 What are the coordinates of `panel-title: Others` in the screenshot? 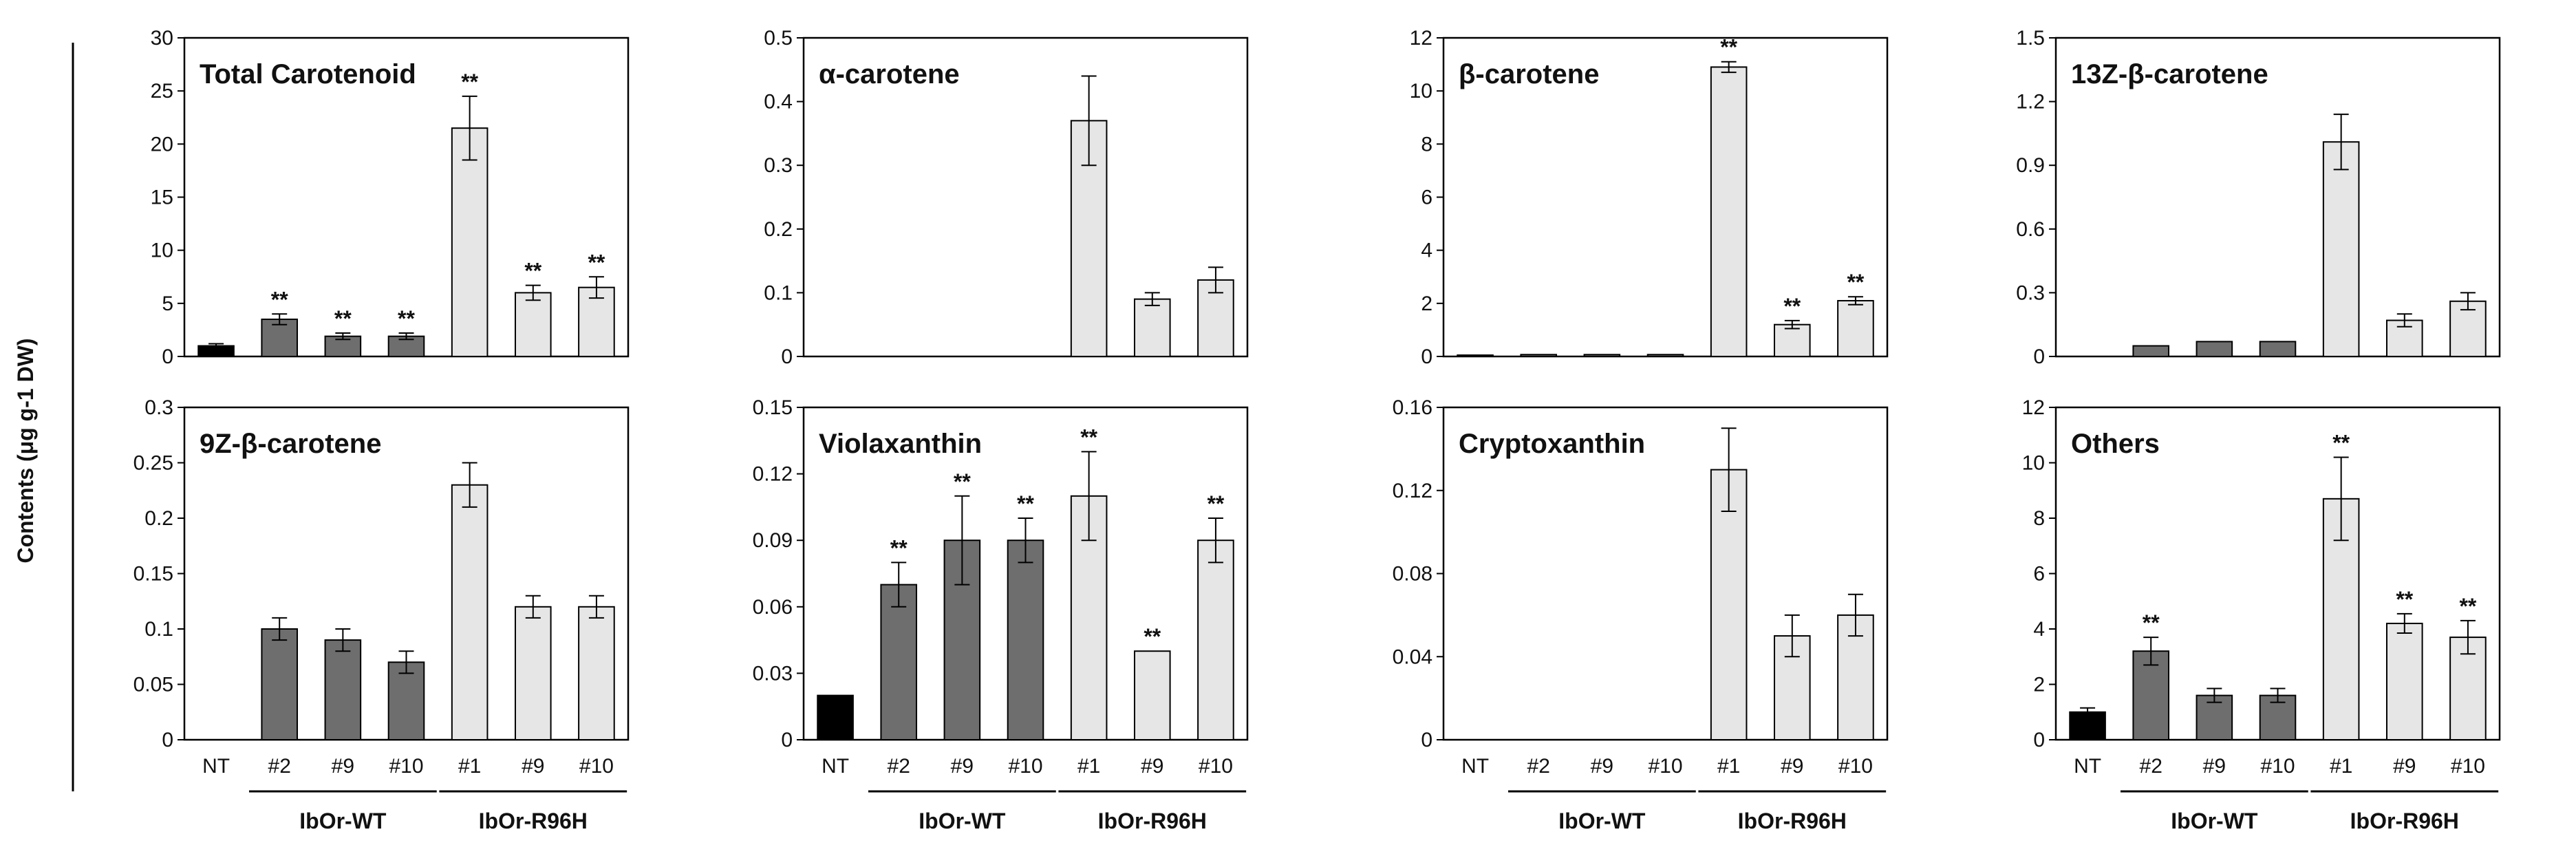 It's located at (2115, 444).